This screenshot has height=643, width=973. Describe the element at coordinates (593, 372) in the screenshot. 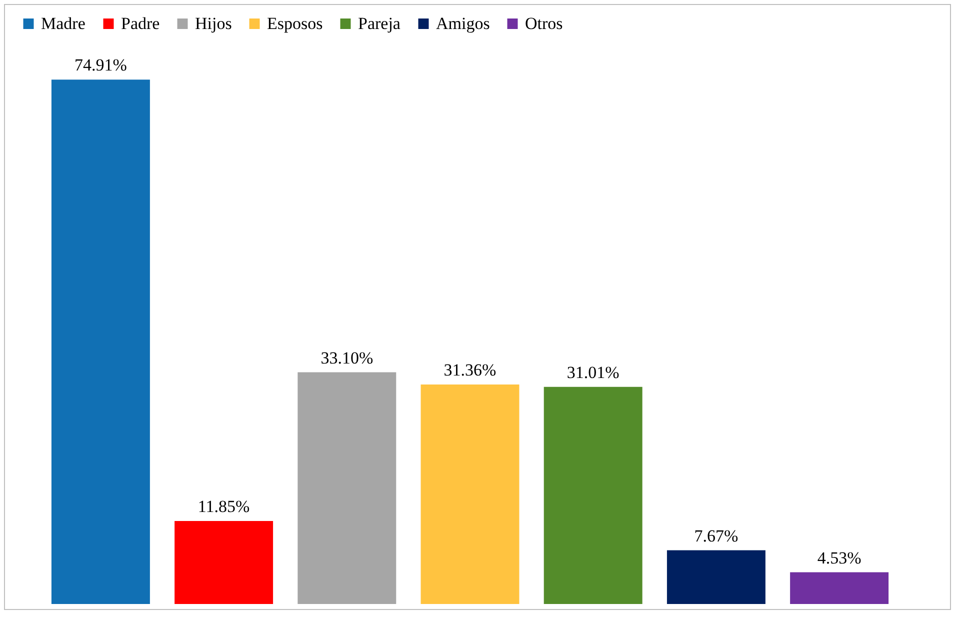

I see `data-label: 31.01%` at that location.